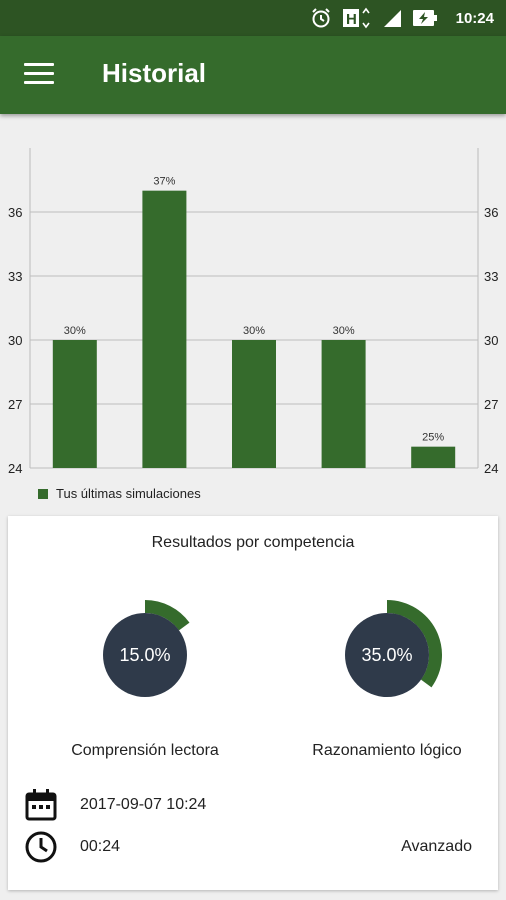 This screenshot has width=506, height=900. I want to click on result-duration: 00:24, so click(100, 846).